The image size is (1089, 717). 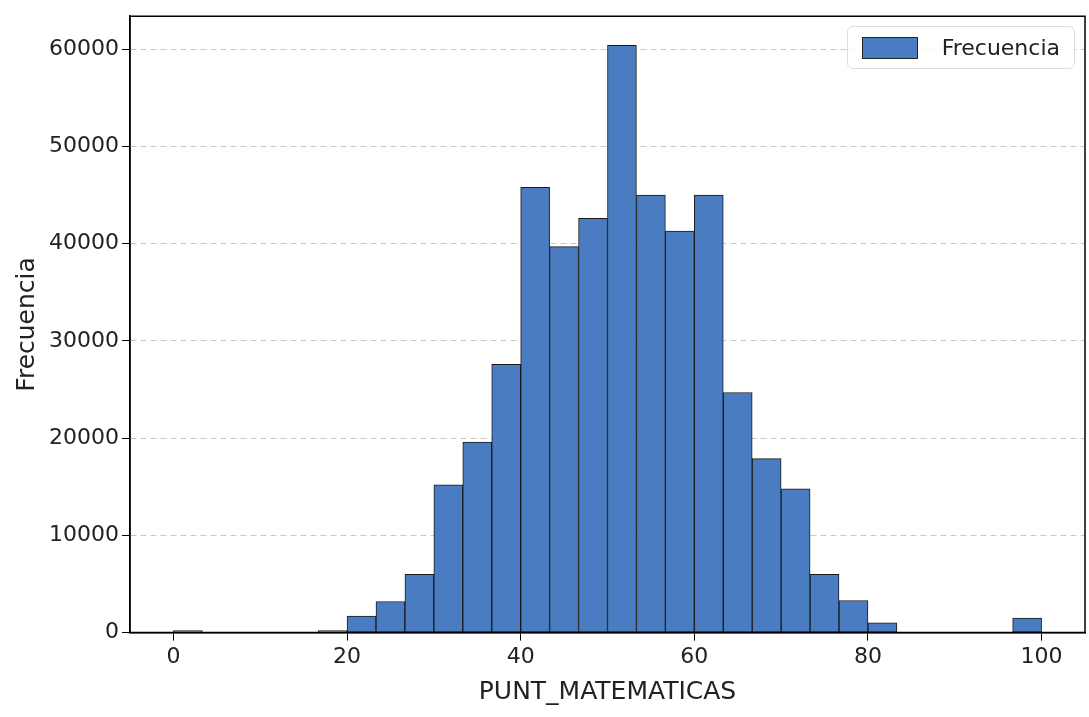 What do you see at coordinates (83, 242) in the screenshot?
I see `y-tick-label: 40000` at bounding box center [83, 242].